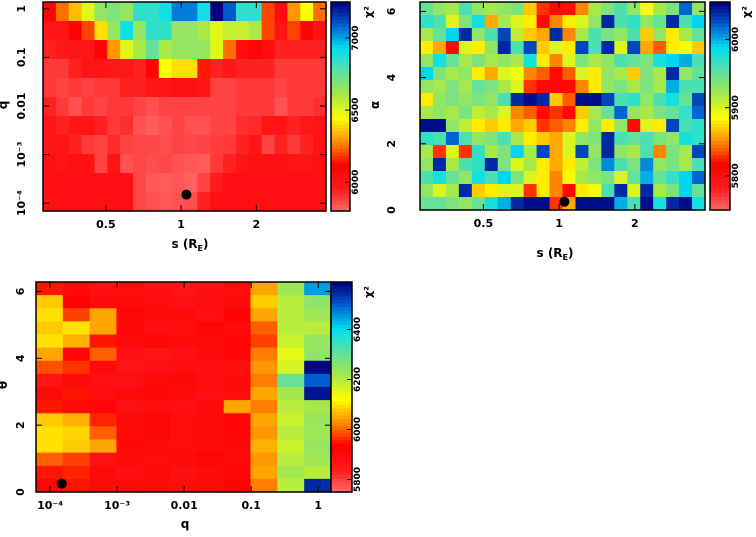 The height and width of the screenshot is (537, 756). What do you see at coordinates (368, 292) in the screenshot?
I see `colorbar-label: χ²` at bounding box center [368, 292].